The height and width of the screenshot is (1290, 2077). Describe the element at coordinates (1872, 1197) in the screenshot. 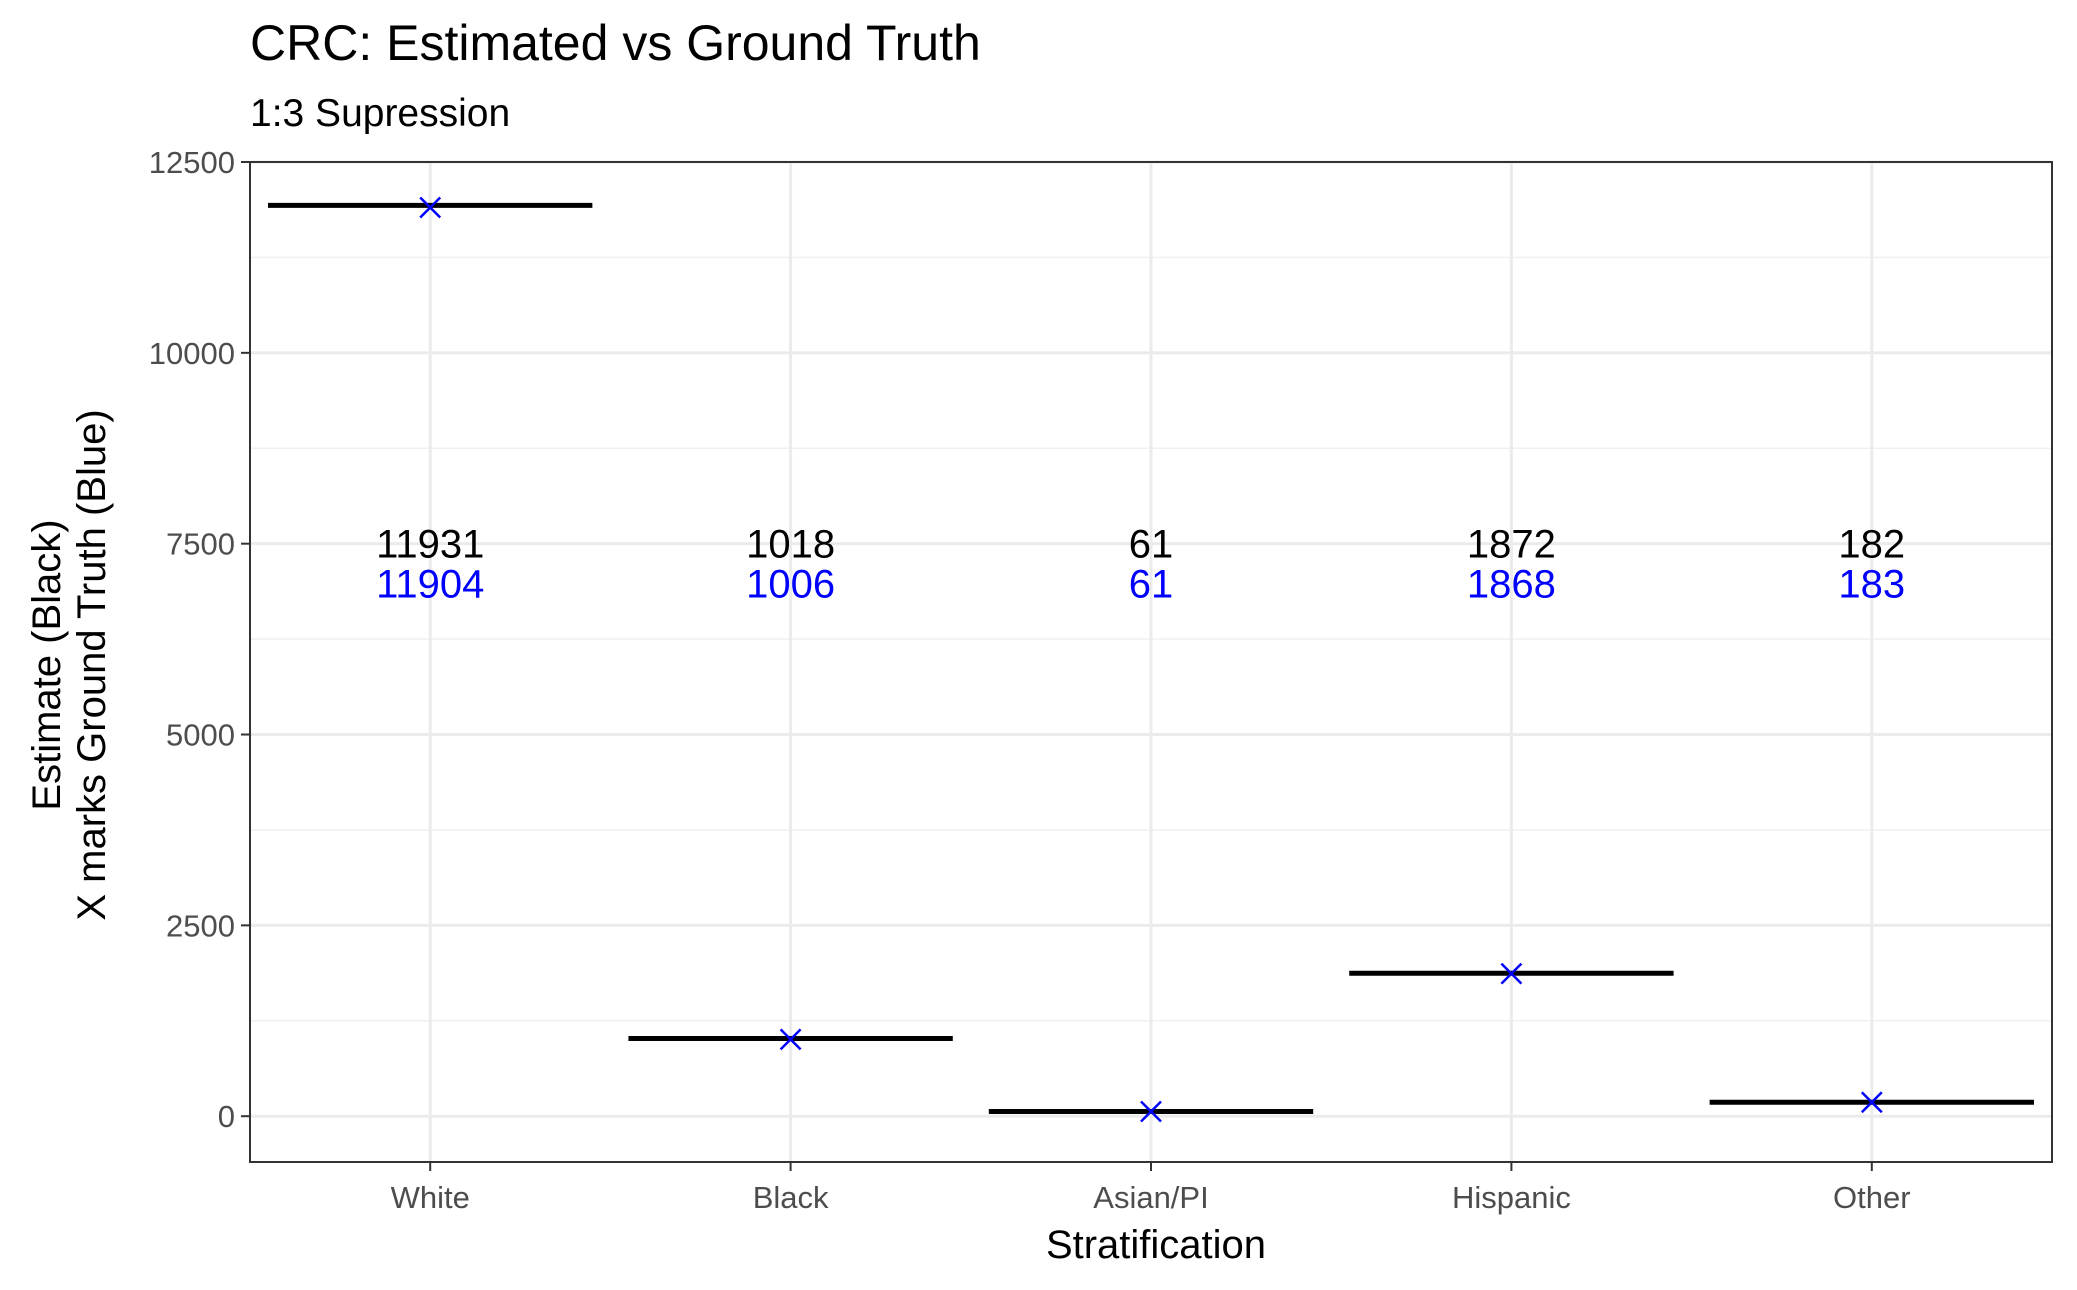

I see `x-tick-label: Other` at that location.